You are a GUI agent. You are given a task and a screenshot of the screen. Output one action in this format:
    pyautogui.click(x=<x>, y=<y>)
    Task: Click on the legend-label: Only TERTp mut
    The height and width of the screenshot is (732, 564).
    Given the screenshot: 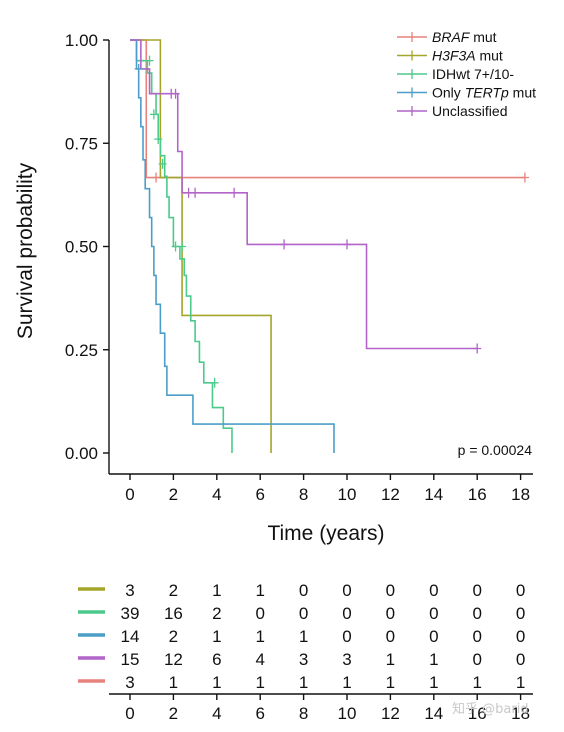 What is the action you would take?
    pyautogui.click(x=484, y=93)
    